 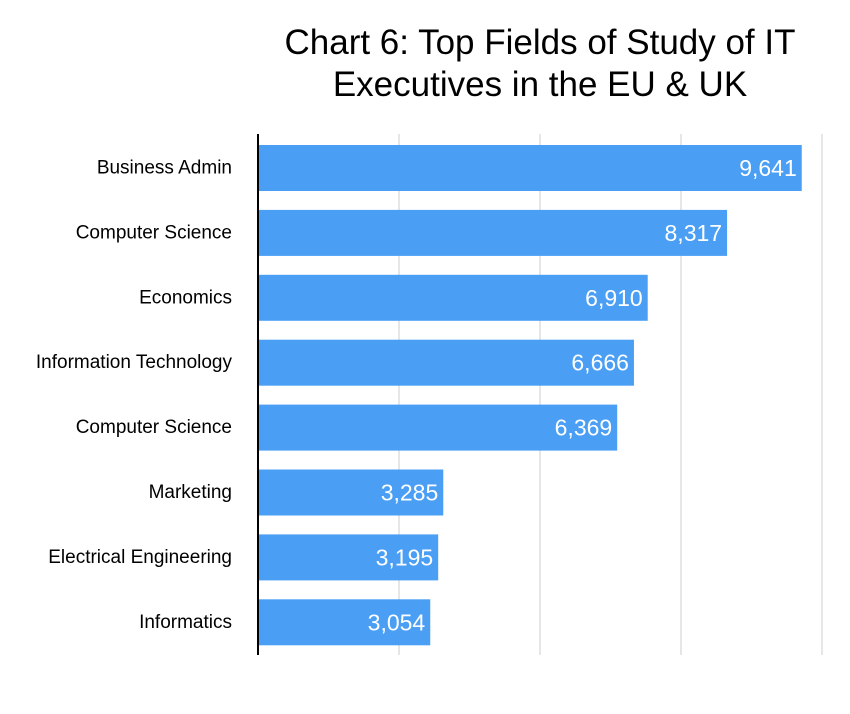 I want to click on category-label: Informatics, so click(x=185, y=622).